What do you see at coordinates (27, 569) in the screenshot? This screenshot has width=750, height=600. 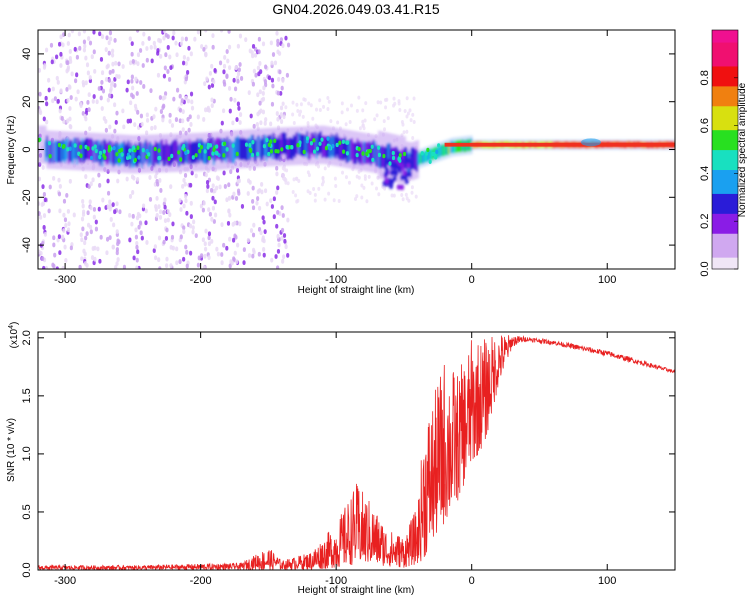 I see `snr-y-tick-label: 0.0` at bounding box center [27, 569].